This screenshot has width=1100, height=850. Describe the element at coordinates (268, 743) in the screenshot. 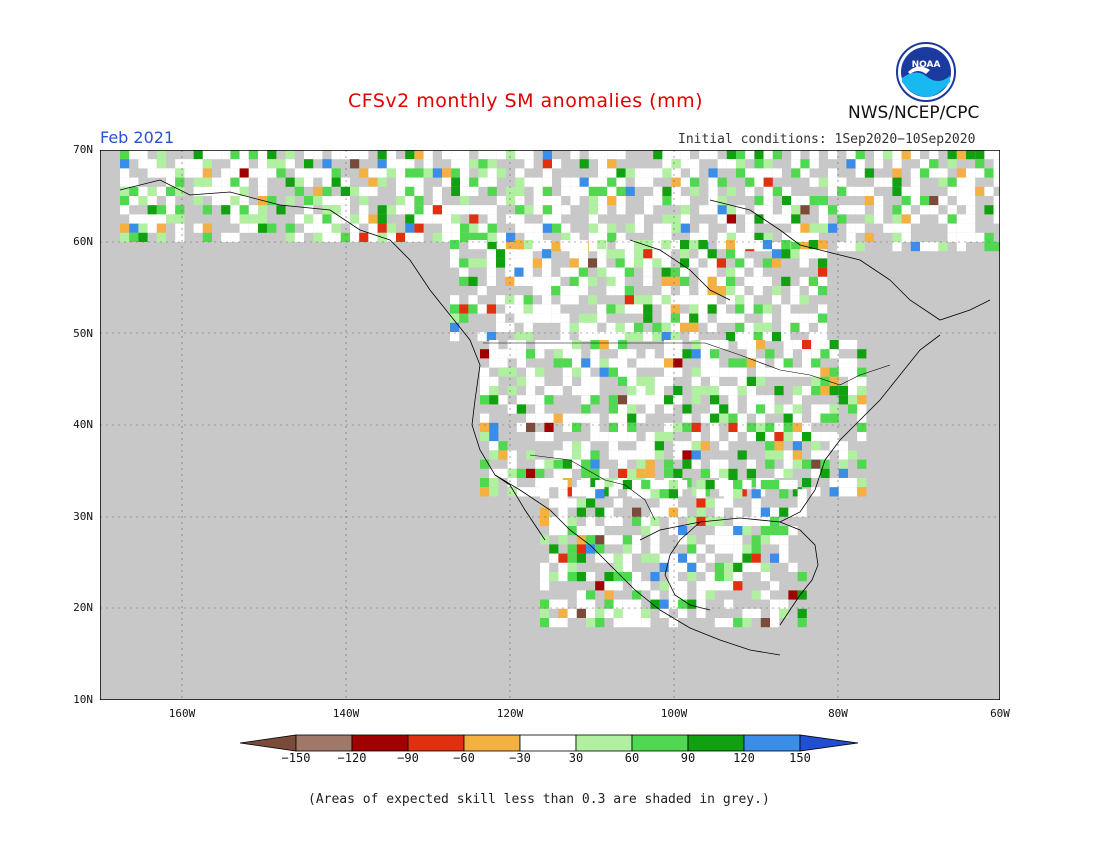

I see `colorbar-arrow-left` at that location.